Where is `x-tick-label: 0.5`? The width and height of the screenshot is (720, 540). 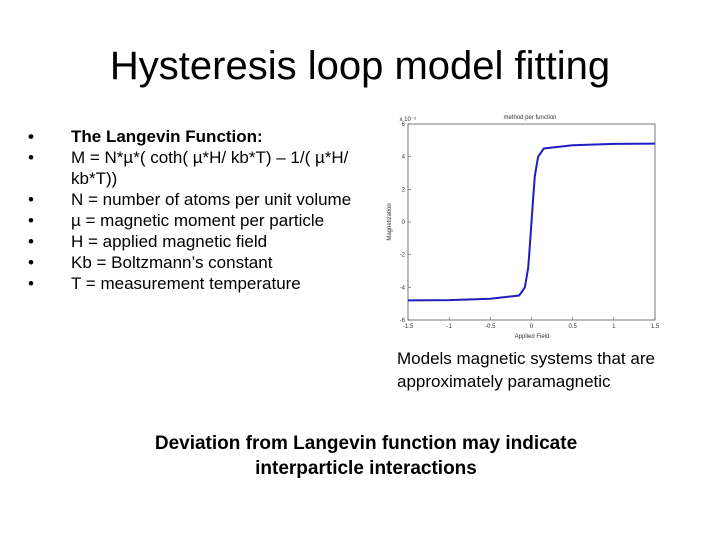
x-tick-label: 0.5 is located at coordinates (572, 327).